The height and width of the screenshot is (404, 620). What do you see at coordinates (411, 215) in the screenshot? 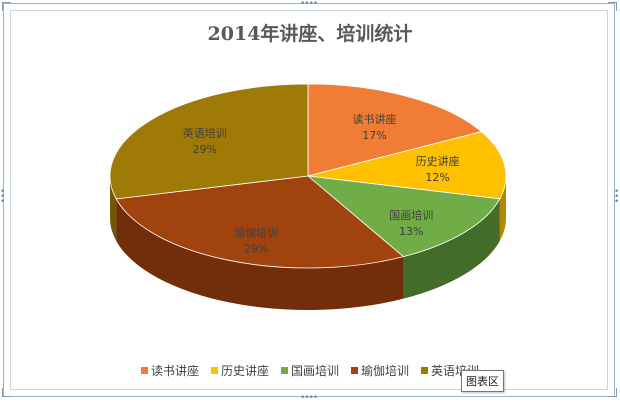
I see `slice-category-label: 国画培训` at bounding box center [411, 215].